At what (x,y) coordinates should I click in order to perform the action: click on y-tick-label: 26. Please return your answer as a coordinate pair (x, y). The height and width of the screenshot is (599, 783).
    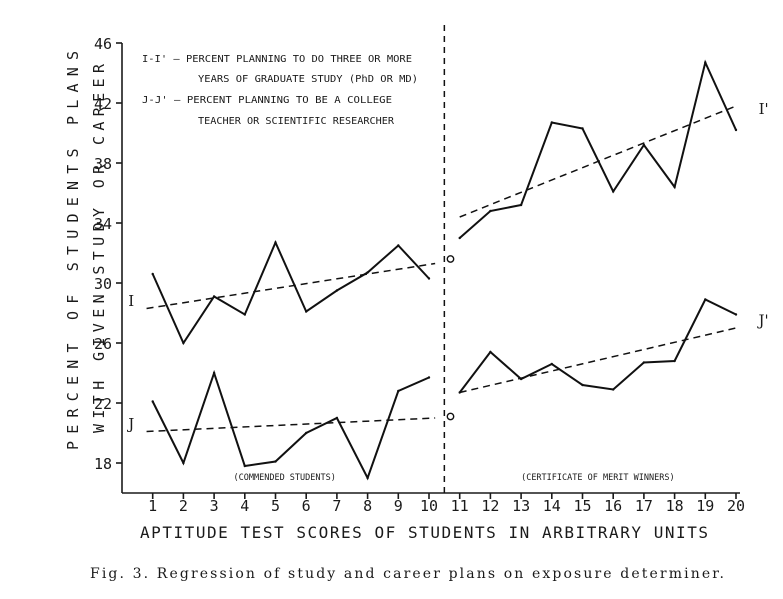
    Looking at the image, I should click on (103, 344).